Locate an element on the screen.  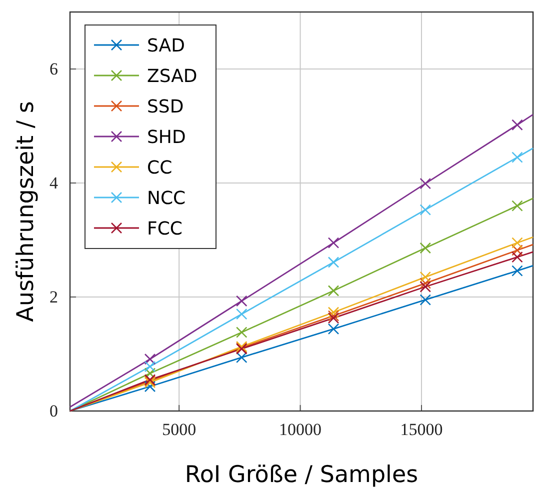
x-tick-label: 5000 is located at coordinates (179, 430).